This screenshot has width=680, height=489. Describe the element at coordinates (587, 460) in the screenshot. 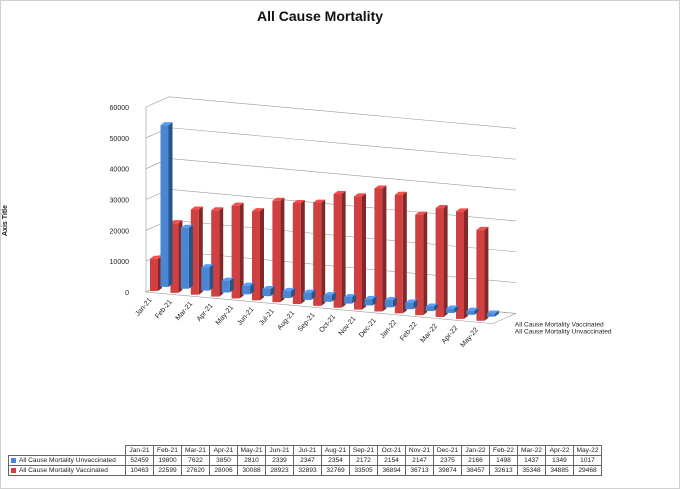

I see `data-table-cell: 1017` at that location.